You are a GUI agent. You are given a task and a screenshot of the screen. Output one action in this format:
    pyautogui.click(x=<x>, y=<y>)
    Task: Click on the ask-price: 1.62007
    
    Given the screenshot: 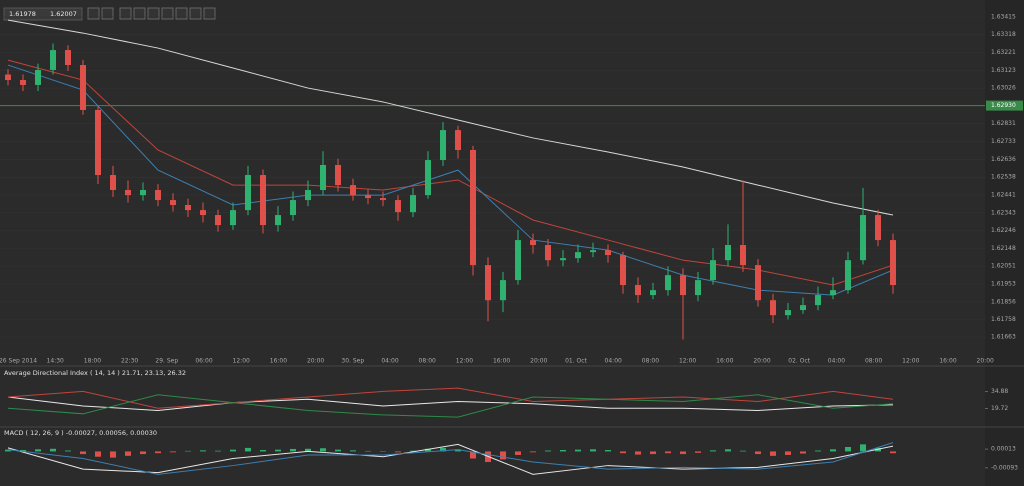 What is the action you would take?
    pyautogui.click(x=63, y=14)
    